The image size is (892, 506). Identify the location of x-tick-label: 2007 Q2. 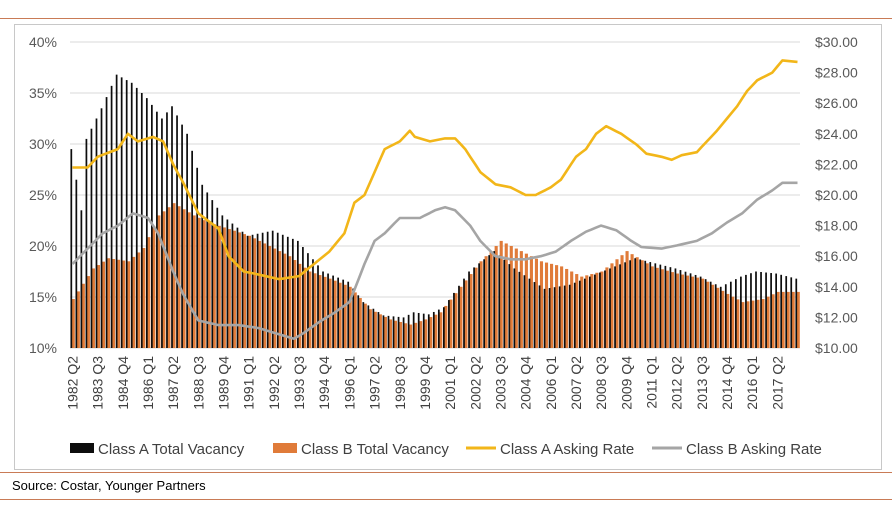
(576, 383).